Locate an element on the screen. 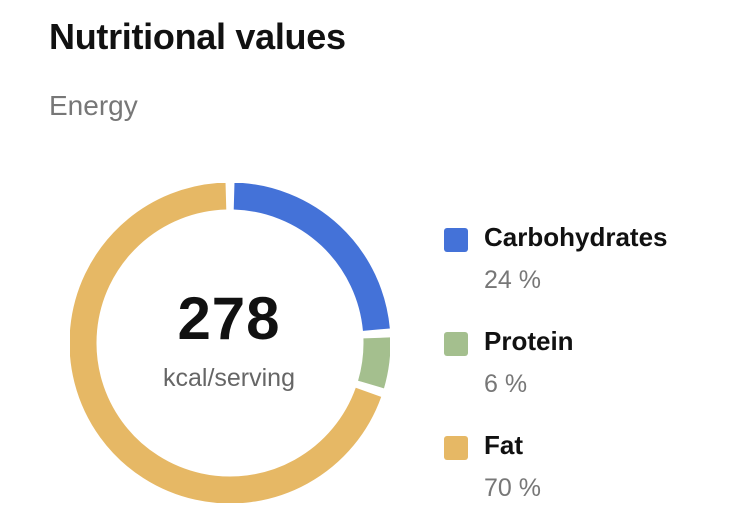  legend-label: Protein is located at coordinates (529, 341).